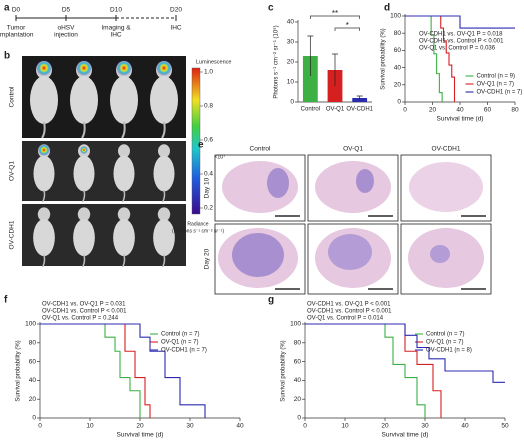 This screenshot has height=444, width=524. What do you see at coordinates (446, 149) in the screenshot?
I see `column-label: OV-CDH1` at bounding box center [446, 149].